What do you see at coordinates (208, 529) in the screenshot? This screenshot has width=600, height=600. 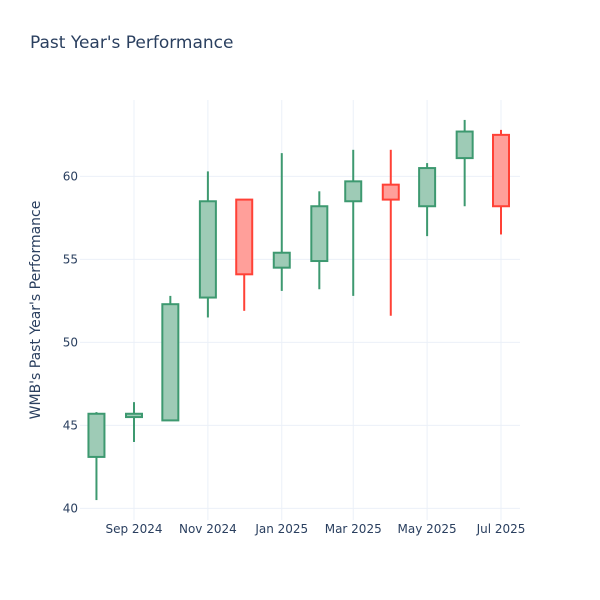 I see `x-tick-label: Nov 2024` at bounding box center [208, 529].